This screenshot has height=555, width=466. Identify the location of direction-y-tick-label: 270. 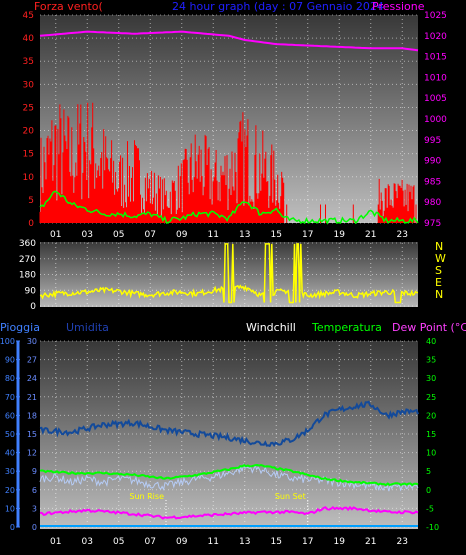
(27, 260).